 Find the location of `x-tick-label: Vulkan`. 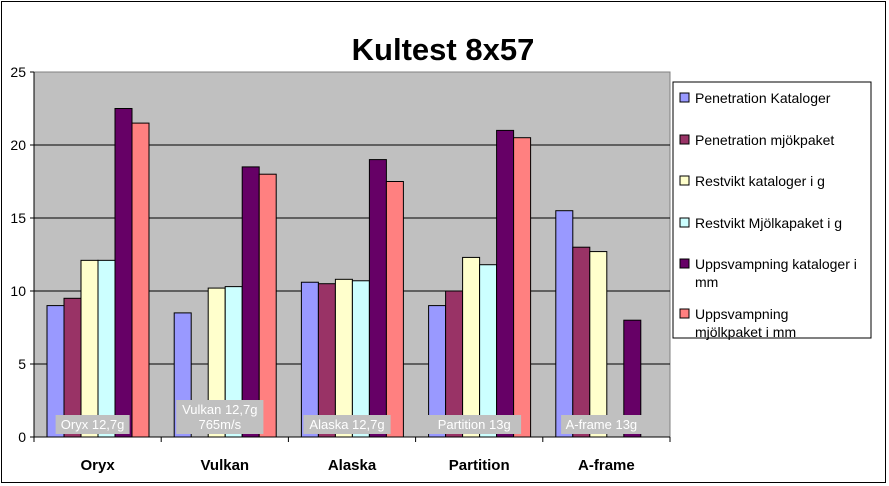

x-tick-label: Vulkan is located at coordinates (224, 465).